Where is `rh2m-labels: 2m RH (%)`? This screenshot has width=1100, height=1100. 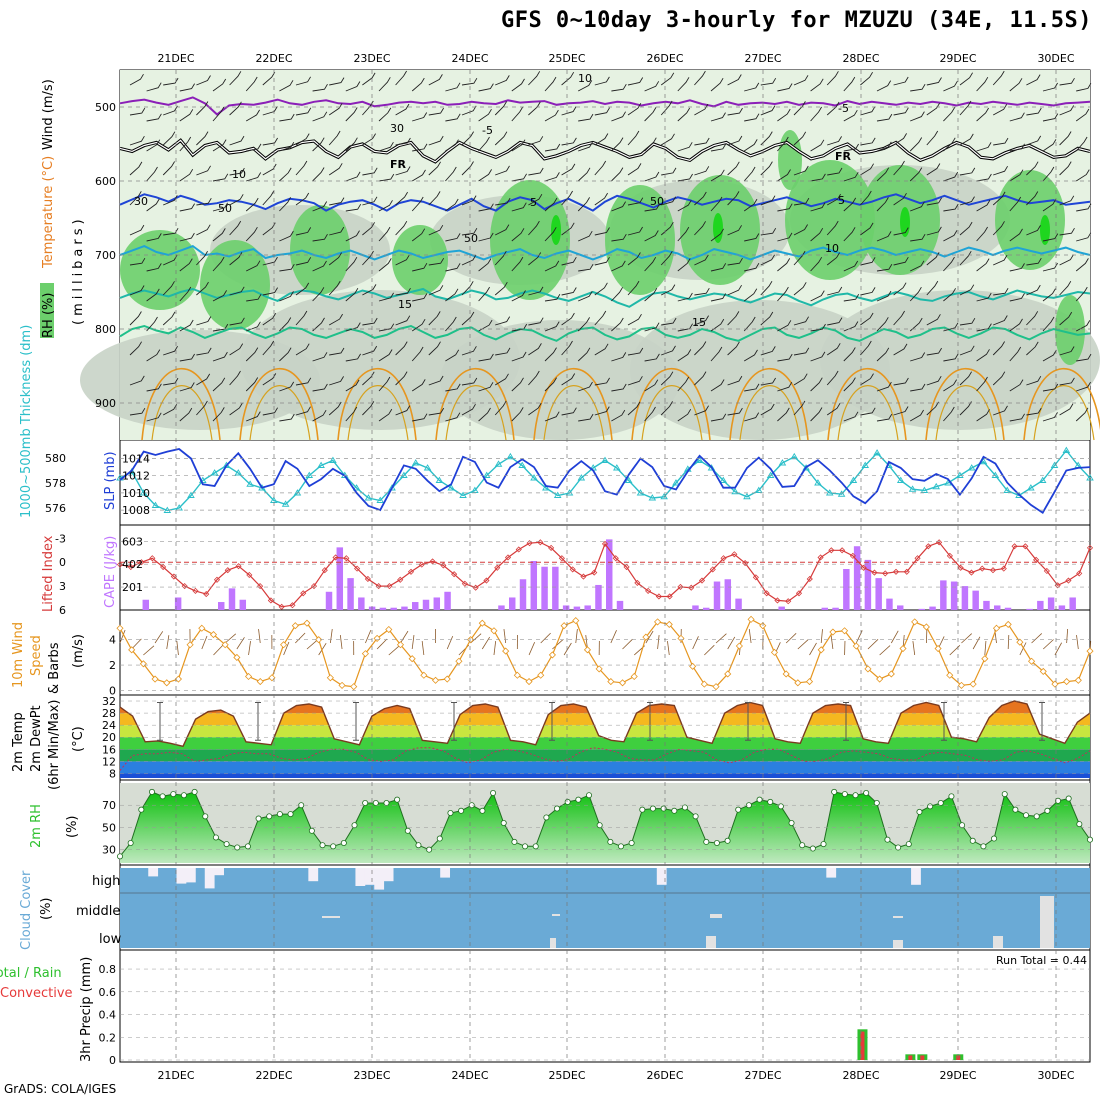 rh2m-labels: 2m RH (%) is located at coordinates (54, 826).